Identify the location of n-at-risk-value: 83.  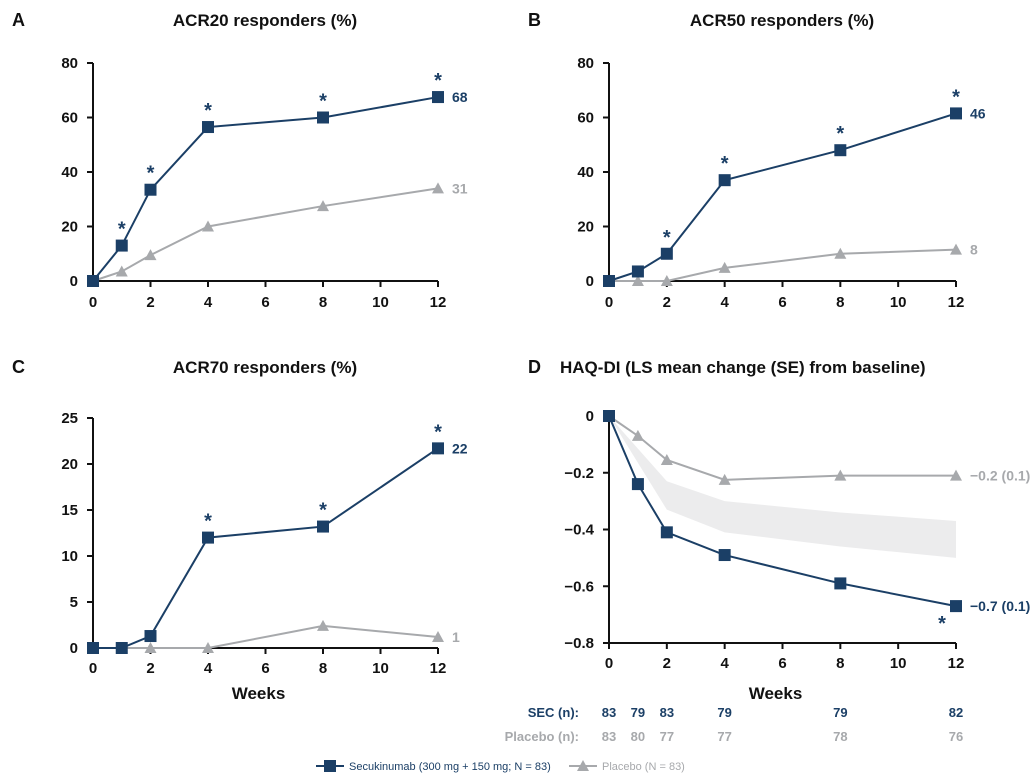
(609, 712).